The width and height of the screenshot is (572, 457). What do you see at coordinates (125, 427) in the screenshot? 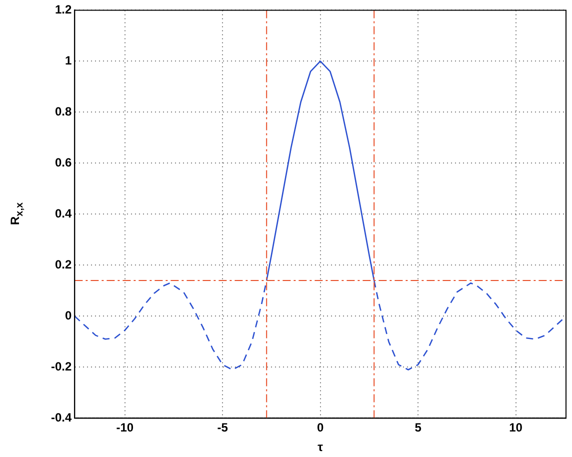
I see `x-tick-label: -10` at bounding box center [125, 427].